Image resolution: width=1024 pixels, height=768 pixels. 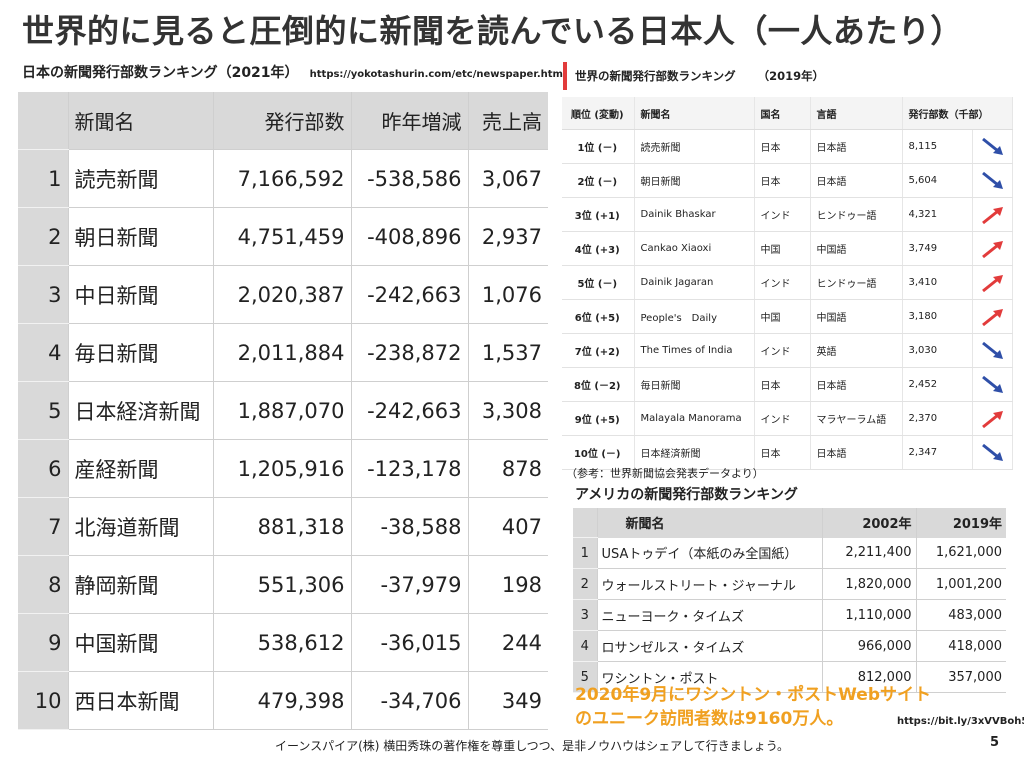 I want to click on callout-line-2: のユニーク訪問者数は9160万人。, so click(x=709, y=719).